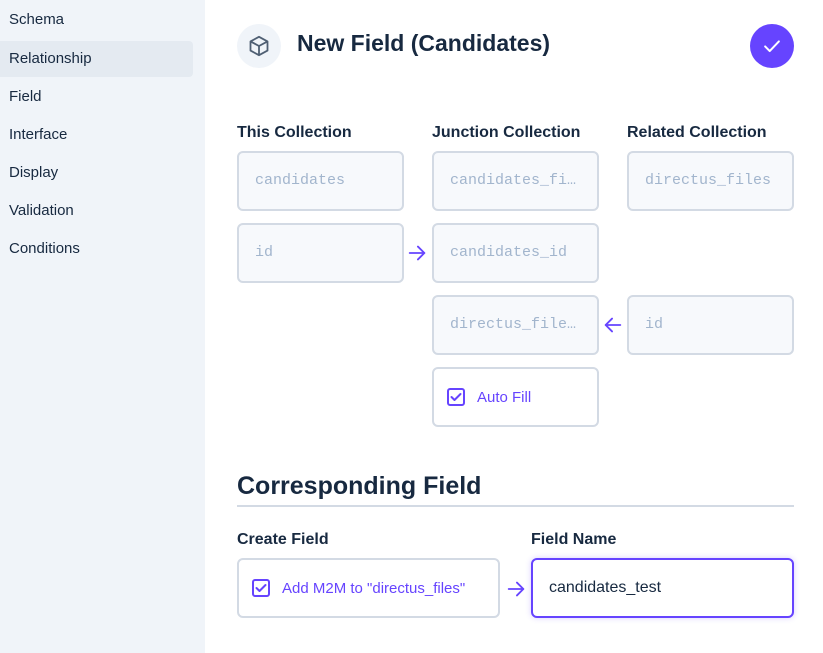 Image resolution: width=823 pixels, height=653 pixels. Describe the element at coordinates (515, 506) in the screenshot. I see `section-divider` at that location.